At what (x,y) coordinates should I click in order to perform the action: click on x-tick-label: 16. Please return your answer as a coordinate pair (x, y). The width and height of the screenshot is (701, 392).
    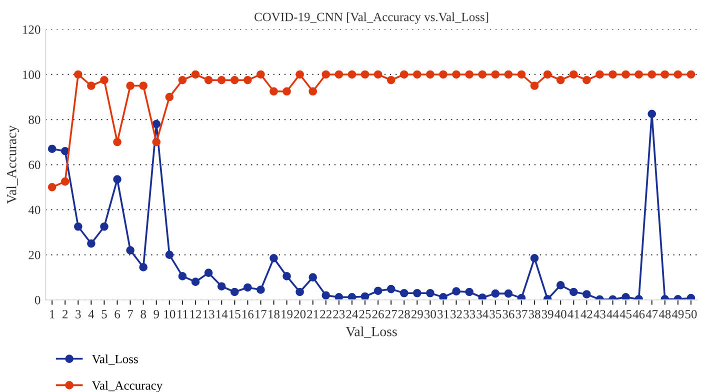
    Looking at the image, I should click on (248, 314).